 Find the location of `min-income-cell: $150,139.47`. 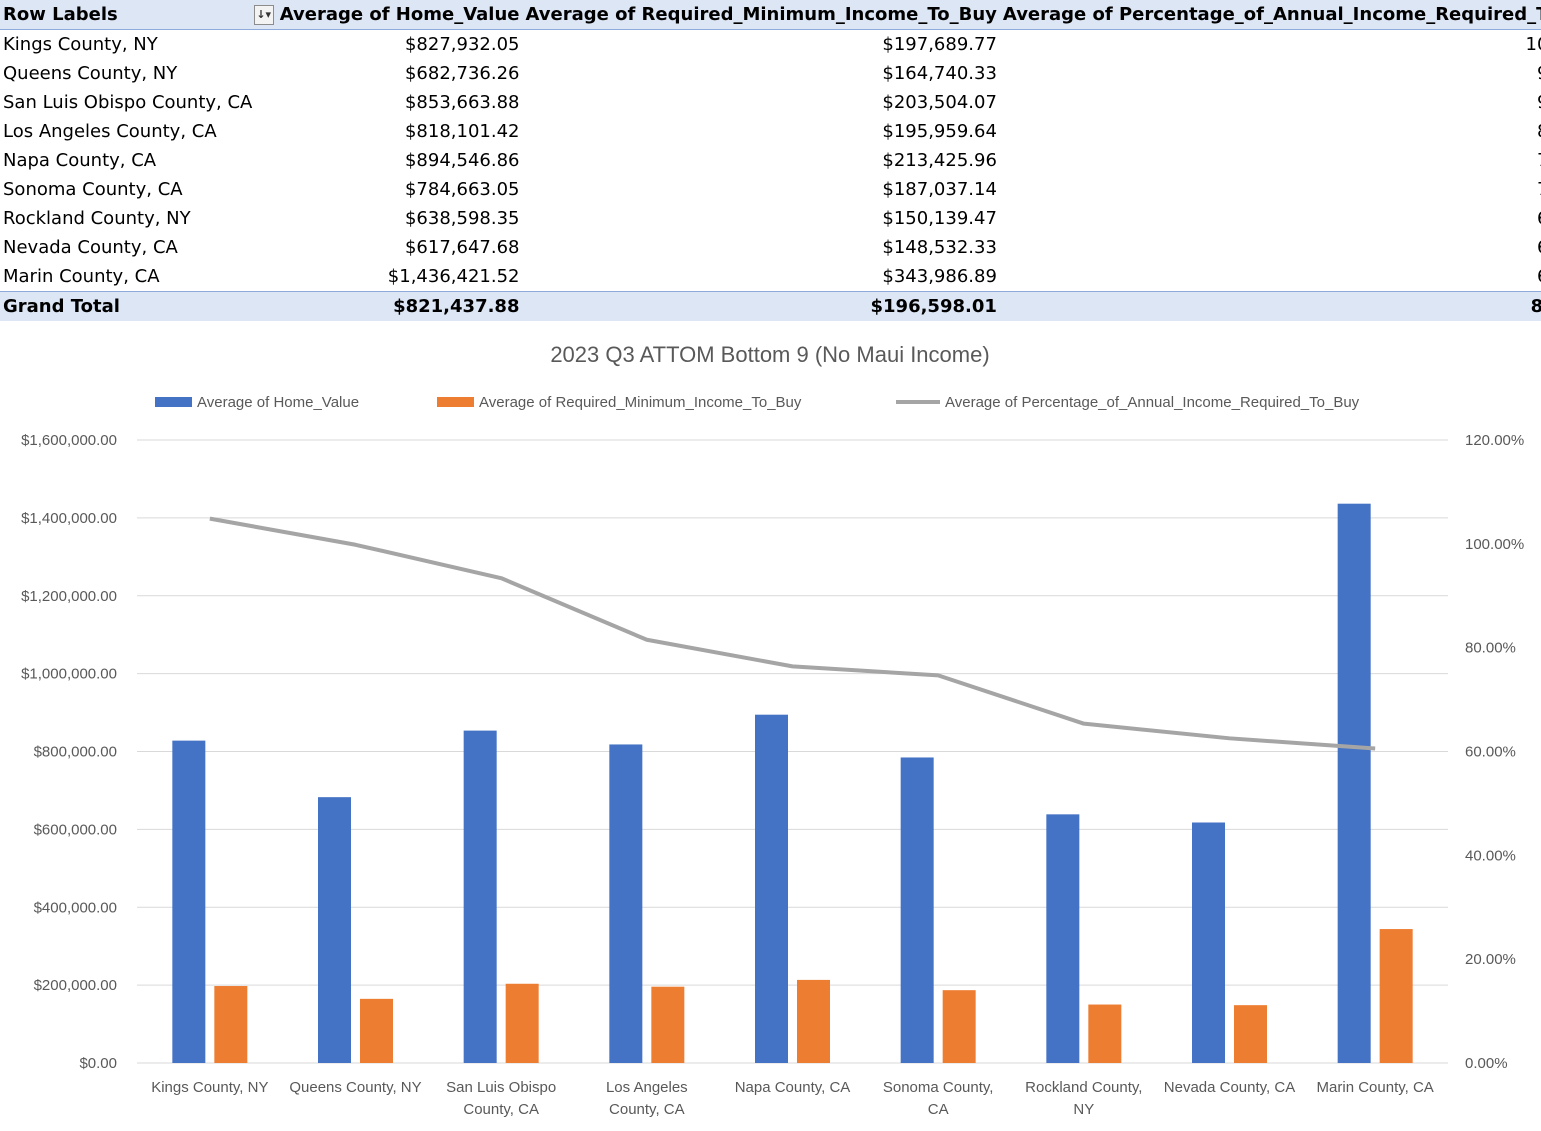

min-income-cell: $150,139.47 is located at coordinates (939, 218).